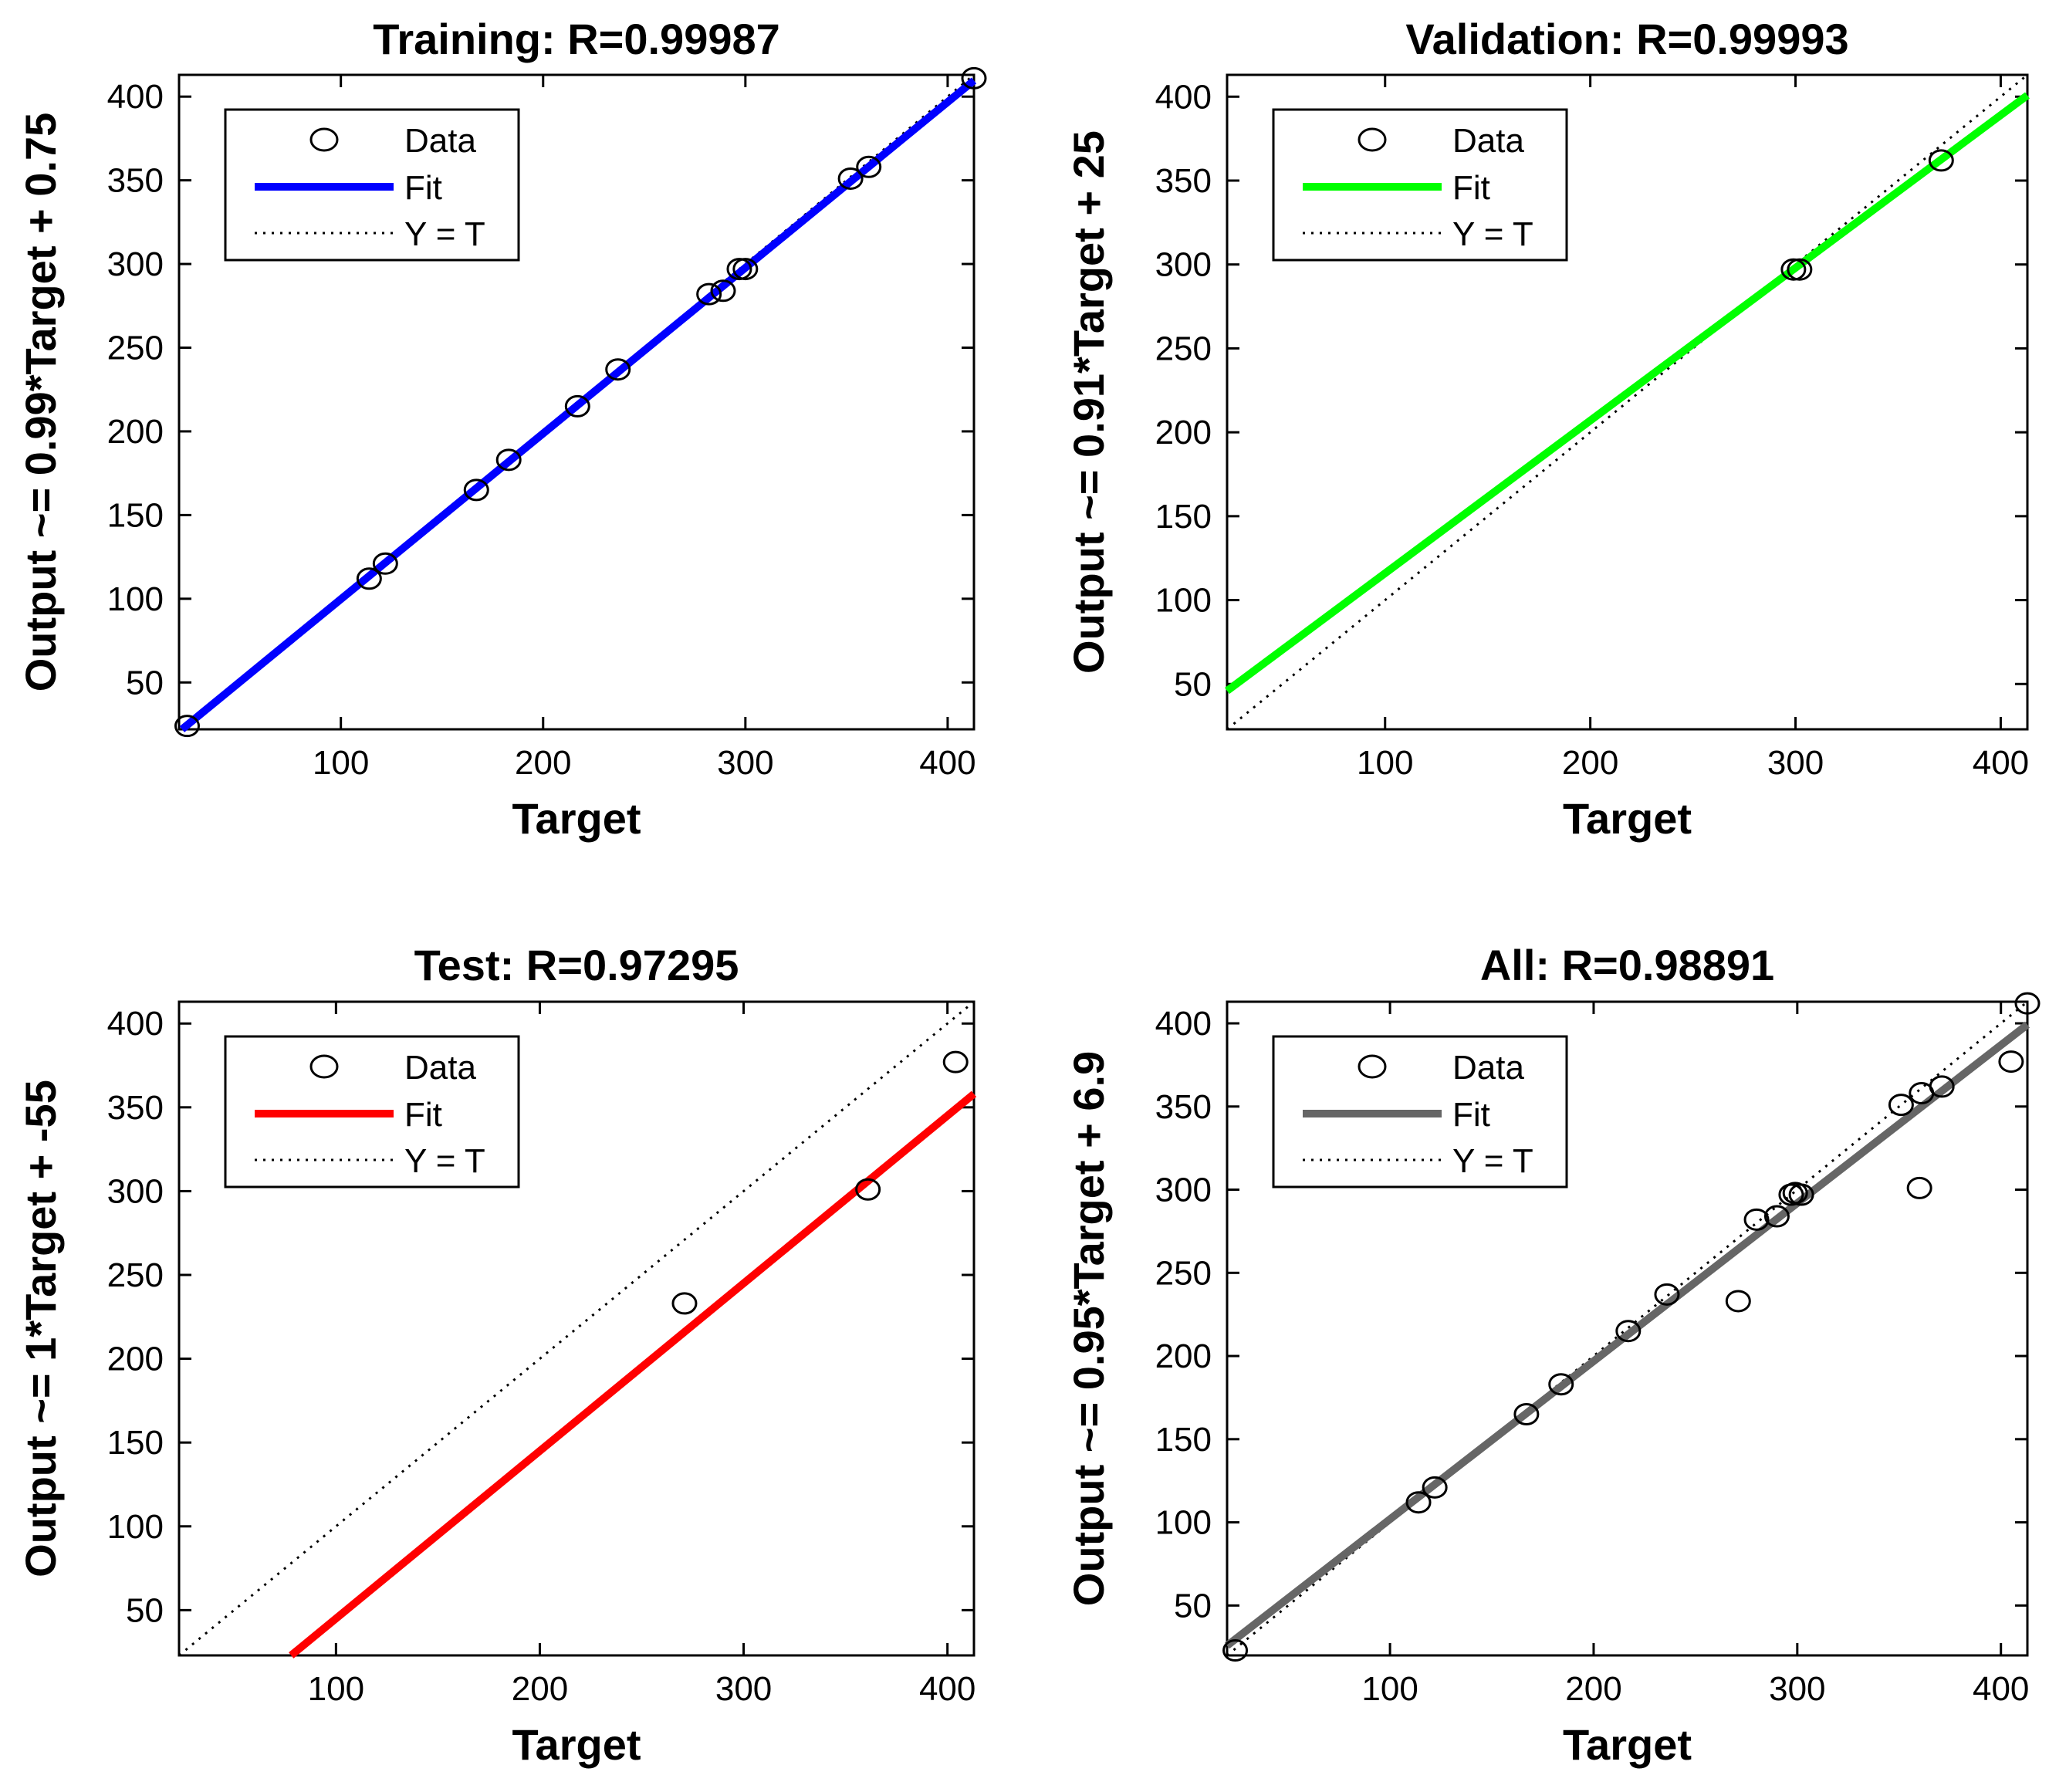  I want to click on test-legend-label-2: Fit, so click(423, 1115).